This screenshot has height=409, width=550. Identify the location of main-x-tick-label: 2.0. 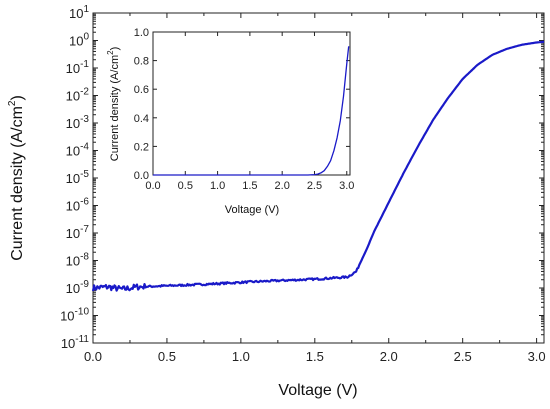
(389, 356).